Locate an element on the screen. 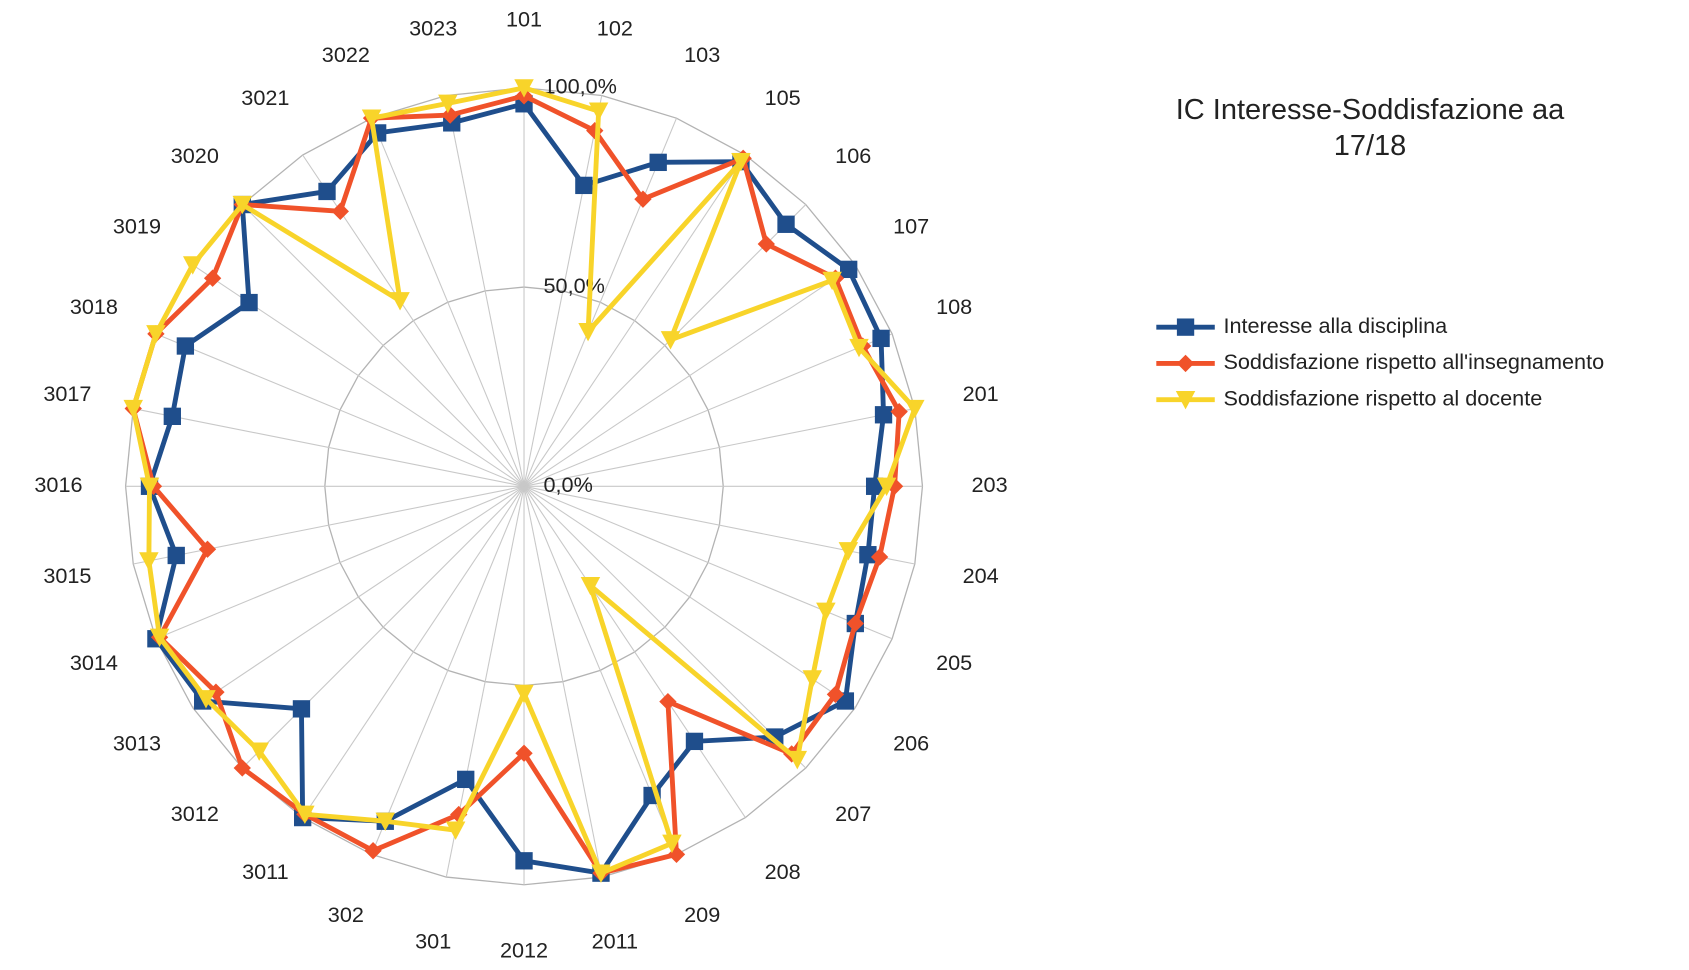 The image size is (1689, 970). category-label: 2011 is located at coordinates (615, 941).